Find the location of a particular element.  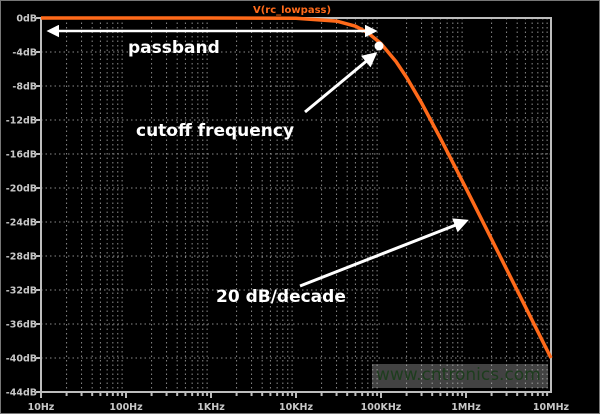

y-tick-label: -12dB is located at coordinates (21, 121).